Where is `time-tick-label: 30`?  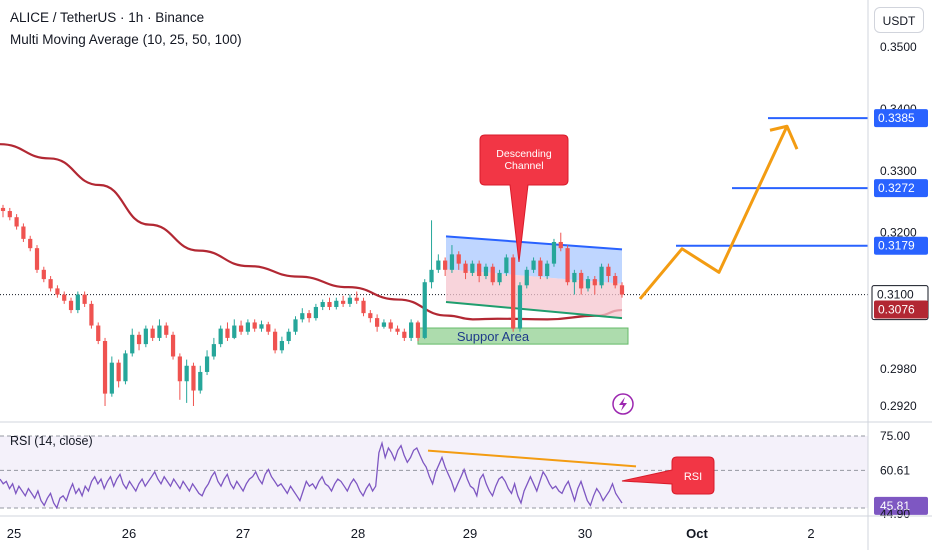 time-tick-label: 30 is located at coordinates (585, 533).